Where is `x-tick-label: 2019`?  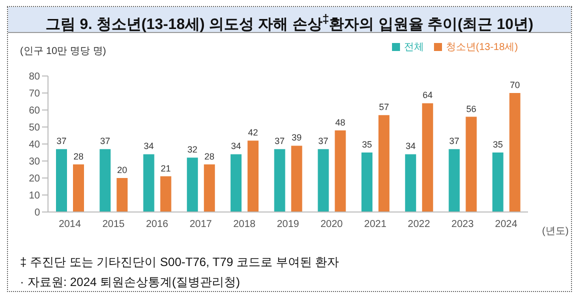
x-tick-label: 2019 is located at coordinates (288, 224).